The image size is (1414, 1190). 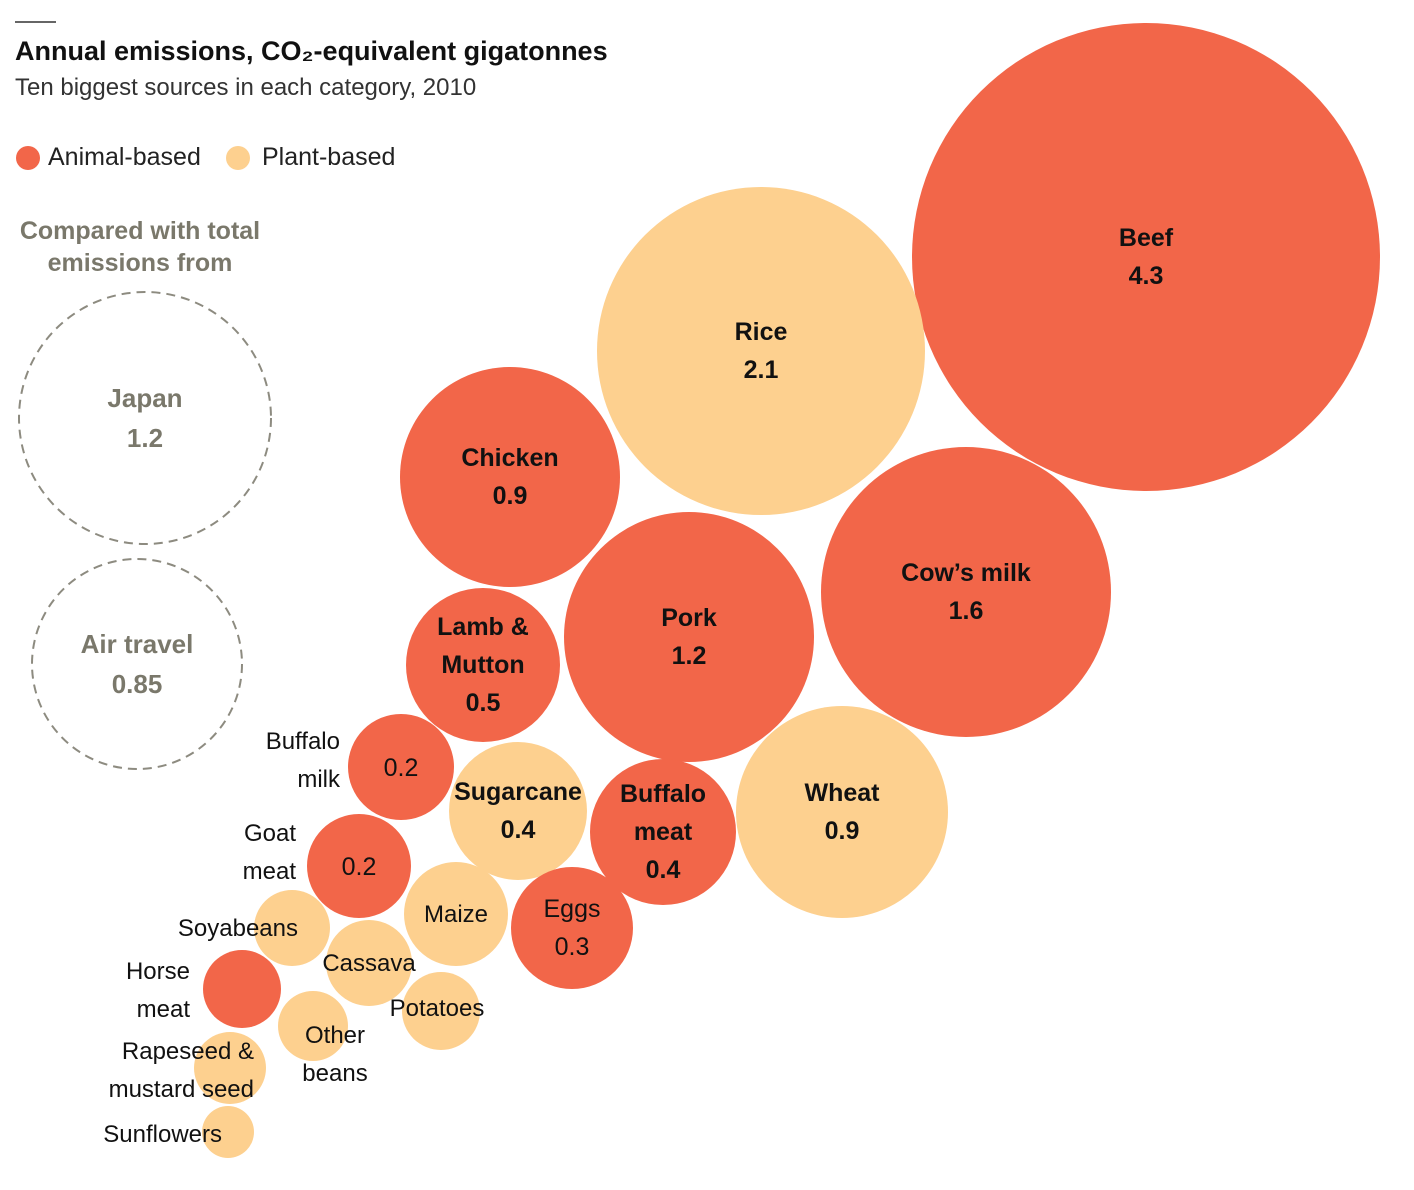 I want to click on bubble-rice, so click(x=761, y=351).